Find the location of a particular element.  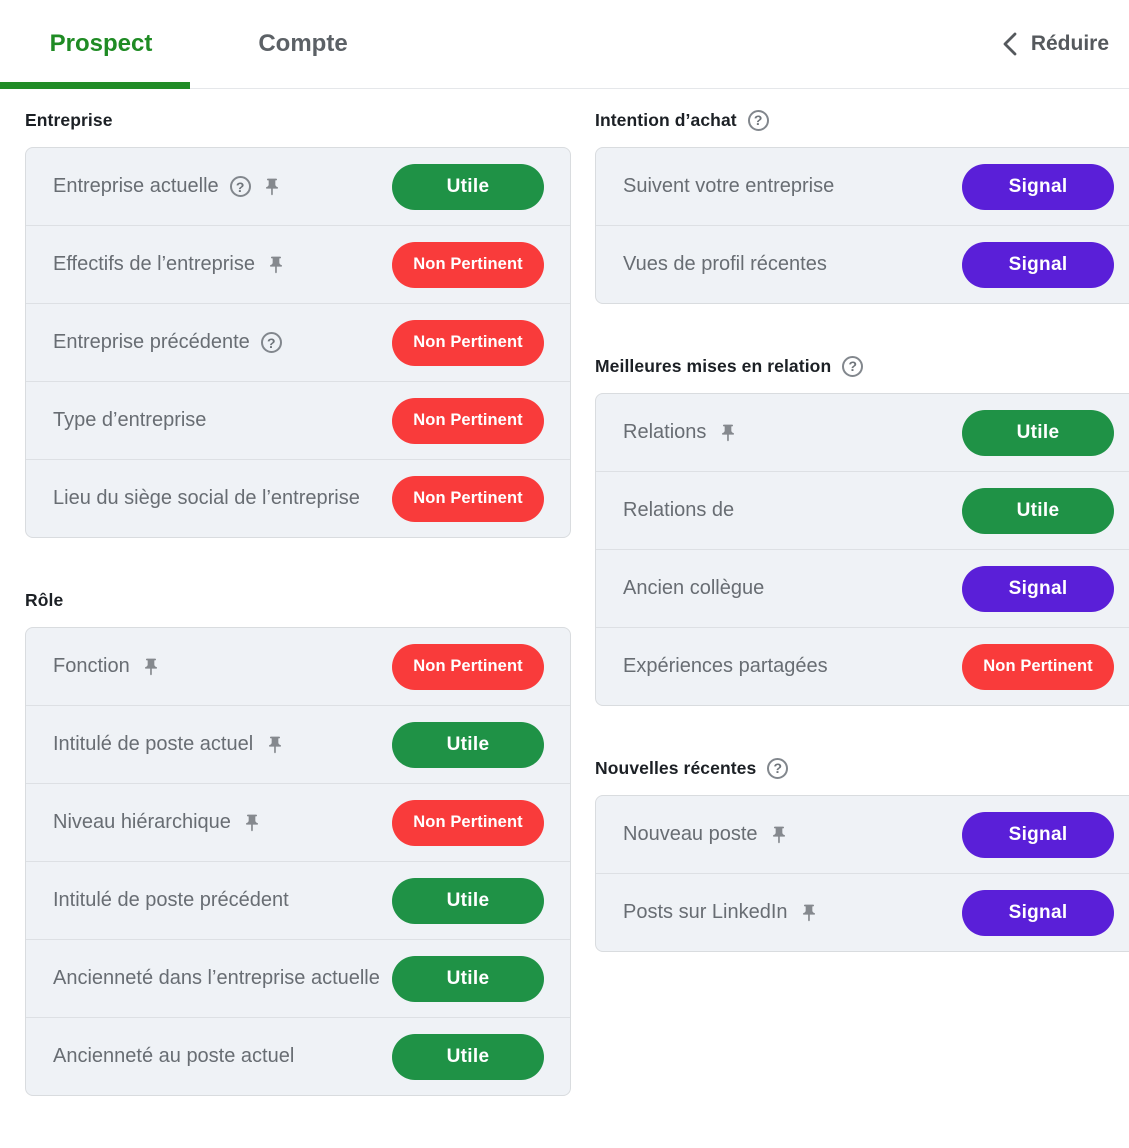

section-header: Meilleures mises en relation? is located at coordinates (862, 366).